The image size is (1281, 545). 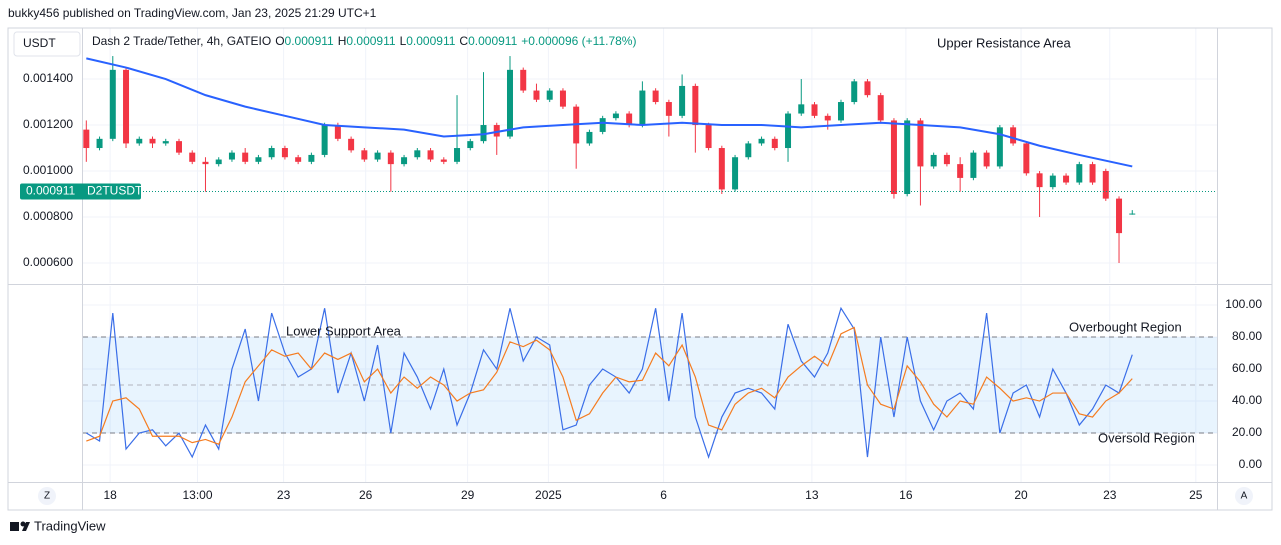 I want to click on x-tick-label: 2025, so click(x=548, y=495).